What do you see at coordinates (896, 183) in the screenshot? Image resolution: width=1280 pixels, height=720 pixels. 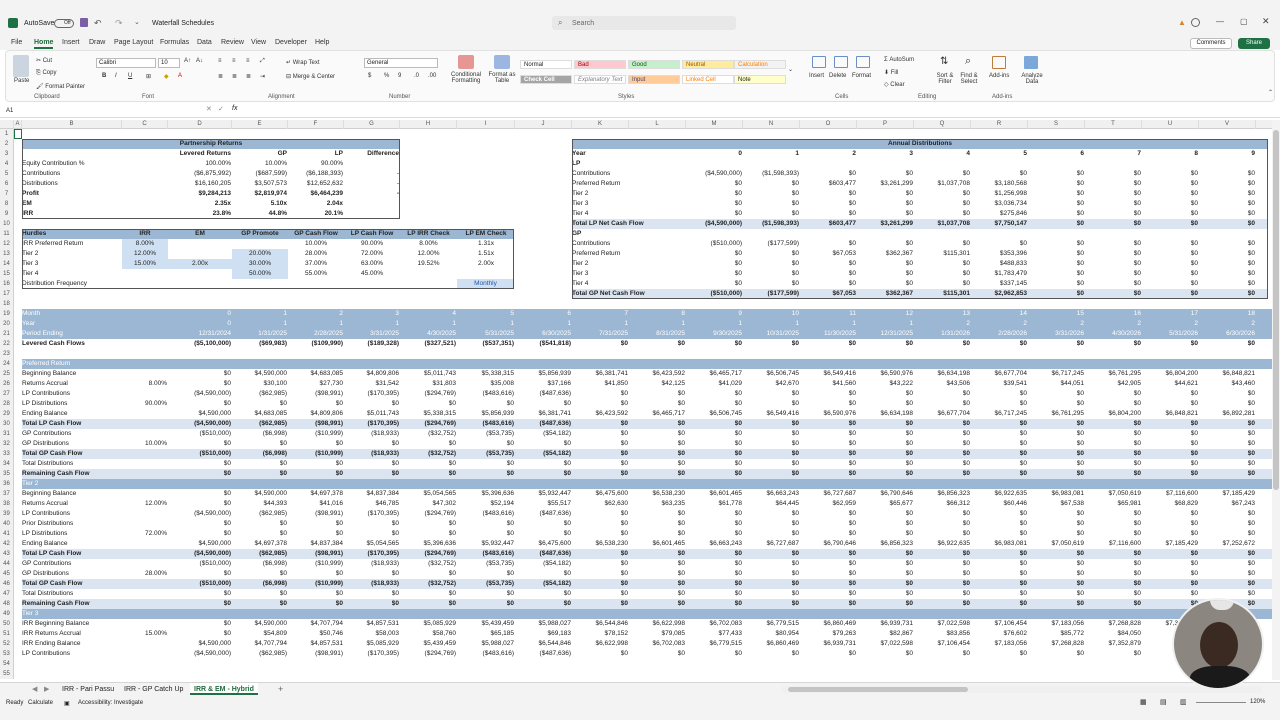 I see `annual-lp-value: $3,261,299` at bounding box center [896, 183].